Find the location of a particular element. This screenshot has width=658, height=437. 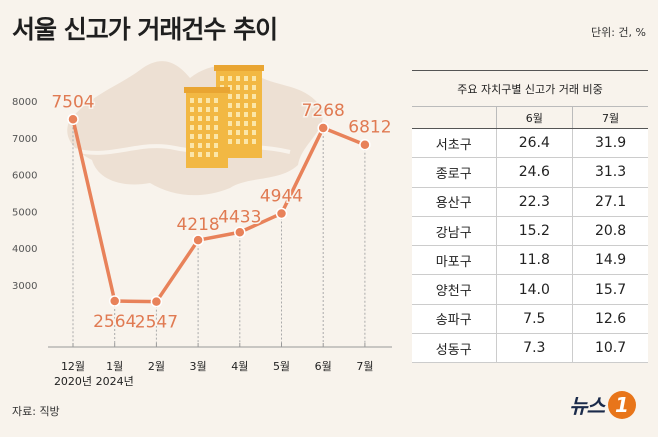

table-row: 마포구 11.8 14.9 is located at coordinates (530, 260).